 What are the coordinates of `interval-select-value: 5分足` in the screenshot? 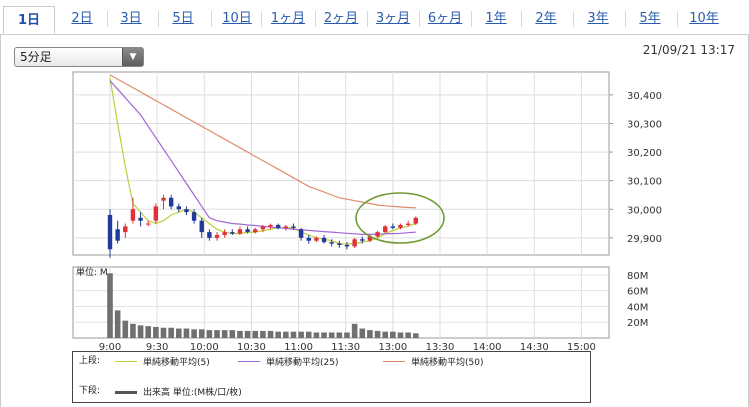 It's located at (36, 57).